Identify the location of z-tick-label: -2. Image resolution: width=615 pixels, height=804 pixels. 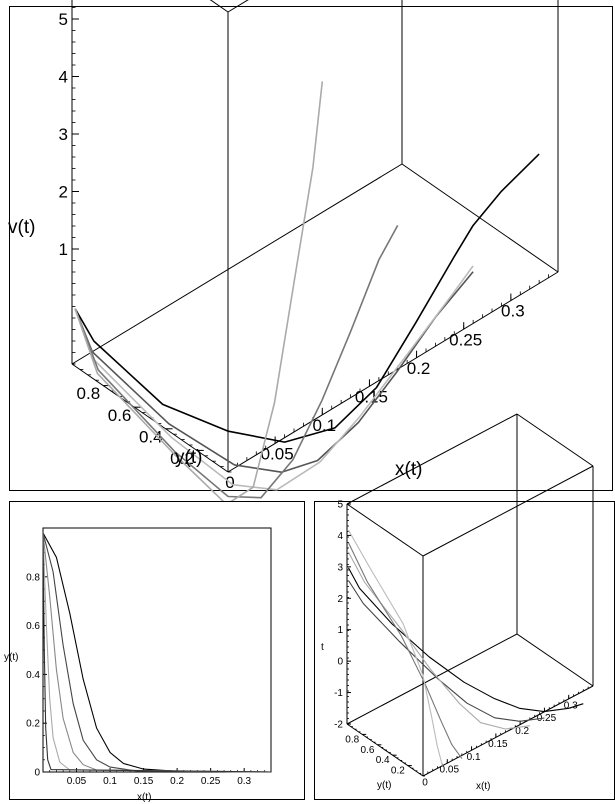
(338, 725).